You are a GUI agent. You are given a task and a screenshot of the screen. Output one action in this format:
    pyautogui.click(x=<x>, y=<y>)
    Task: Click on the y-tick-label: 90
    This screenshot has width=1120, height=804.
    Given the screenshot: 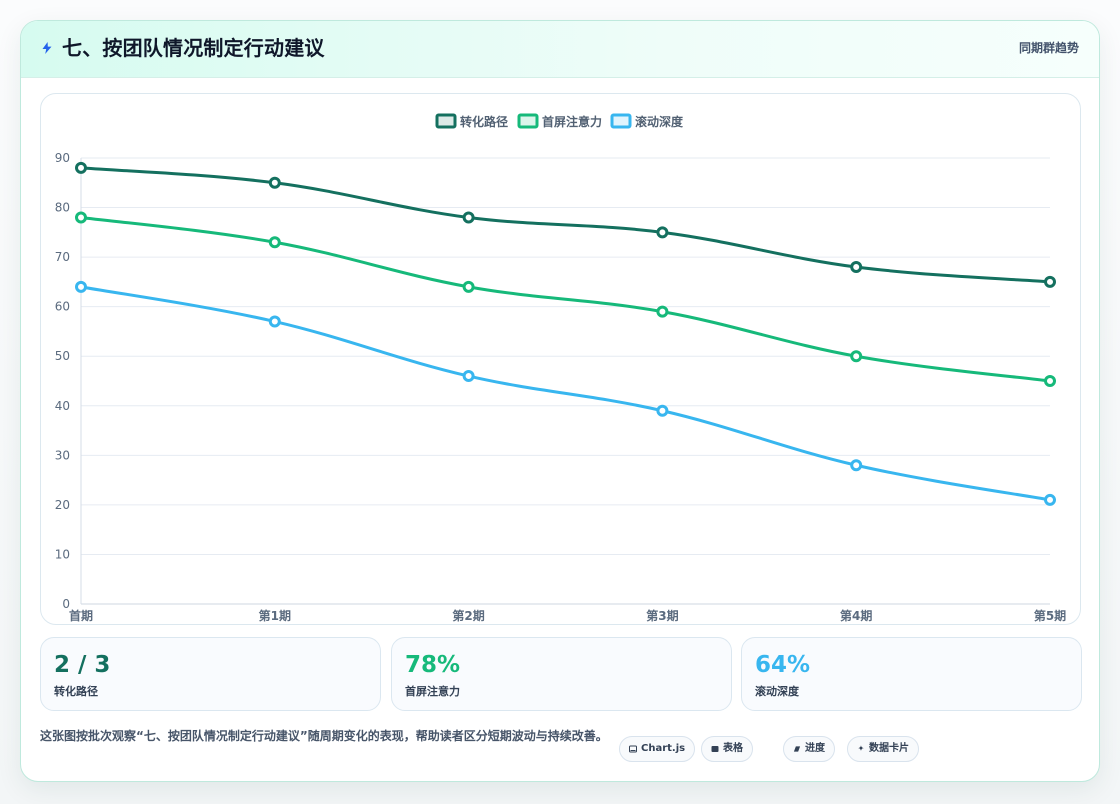 What is the action you would take?
    pyautogui.click(x=62, y=158)
    